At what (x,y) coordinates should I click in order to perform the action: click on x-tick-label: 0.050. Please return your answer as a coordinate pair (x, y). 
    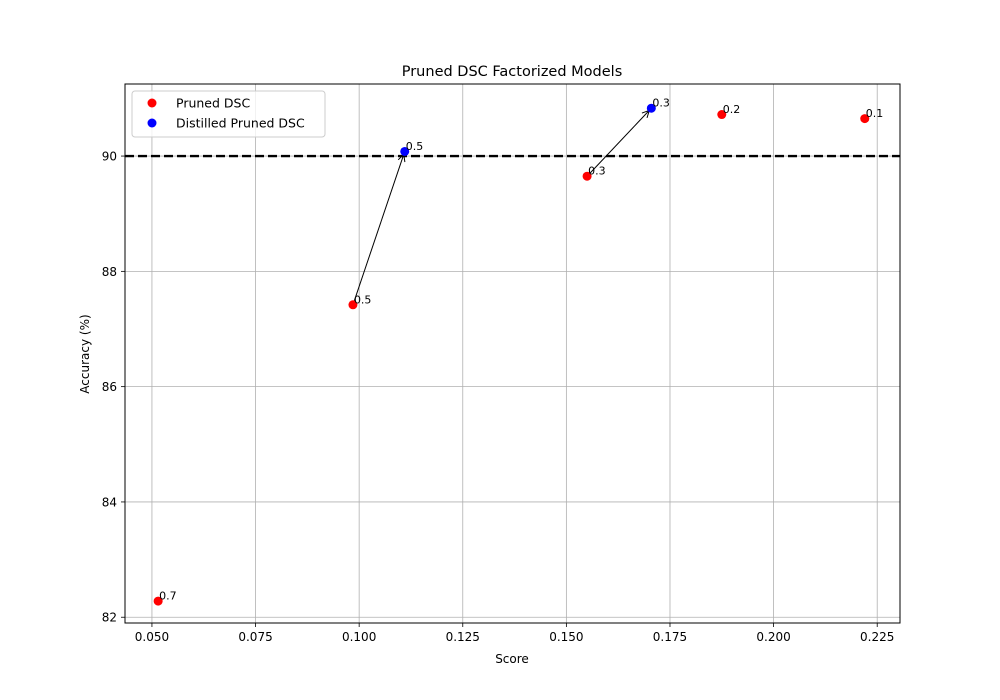
    Looking at the image, I should click on (152, 637).